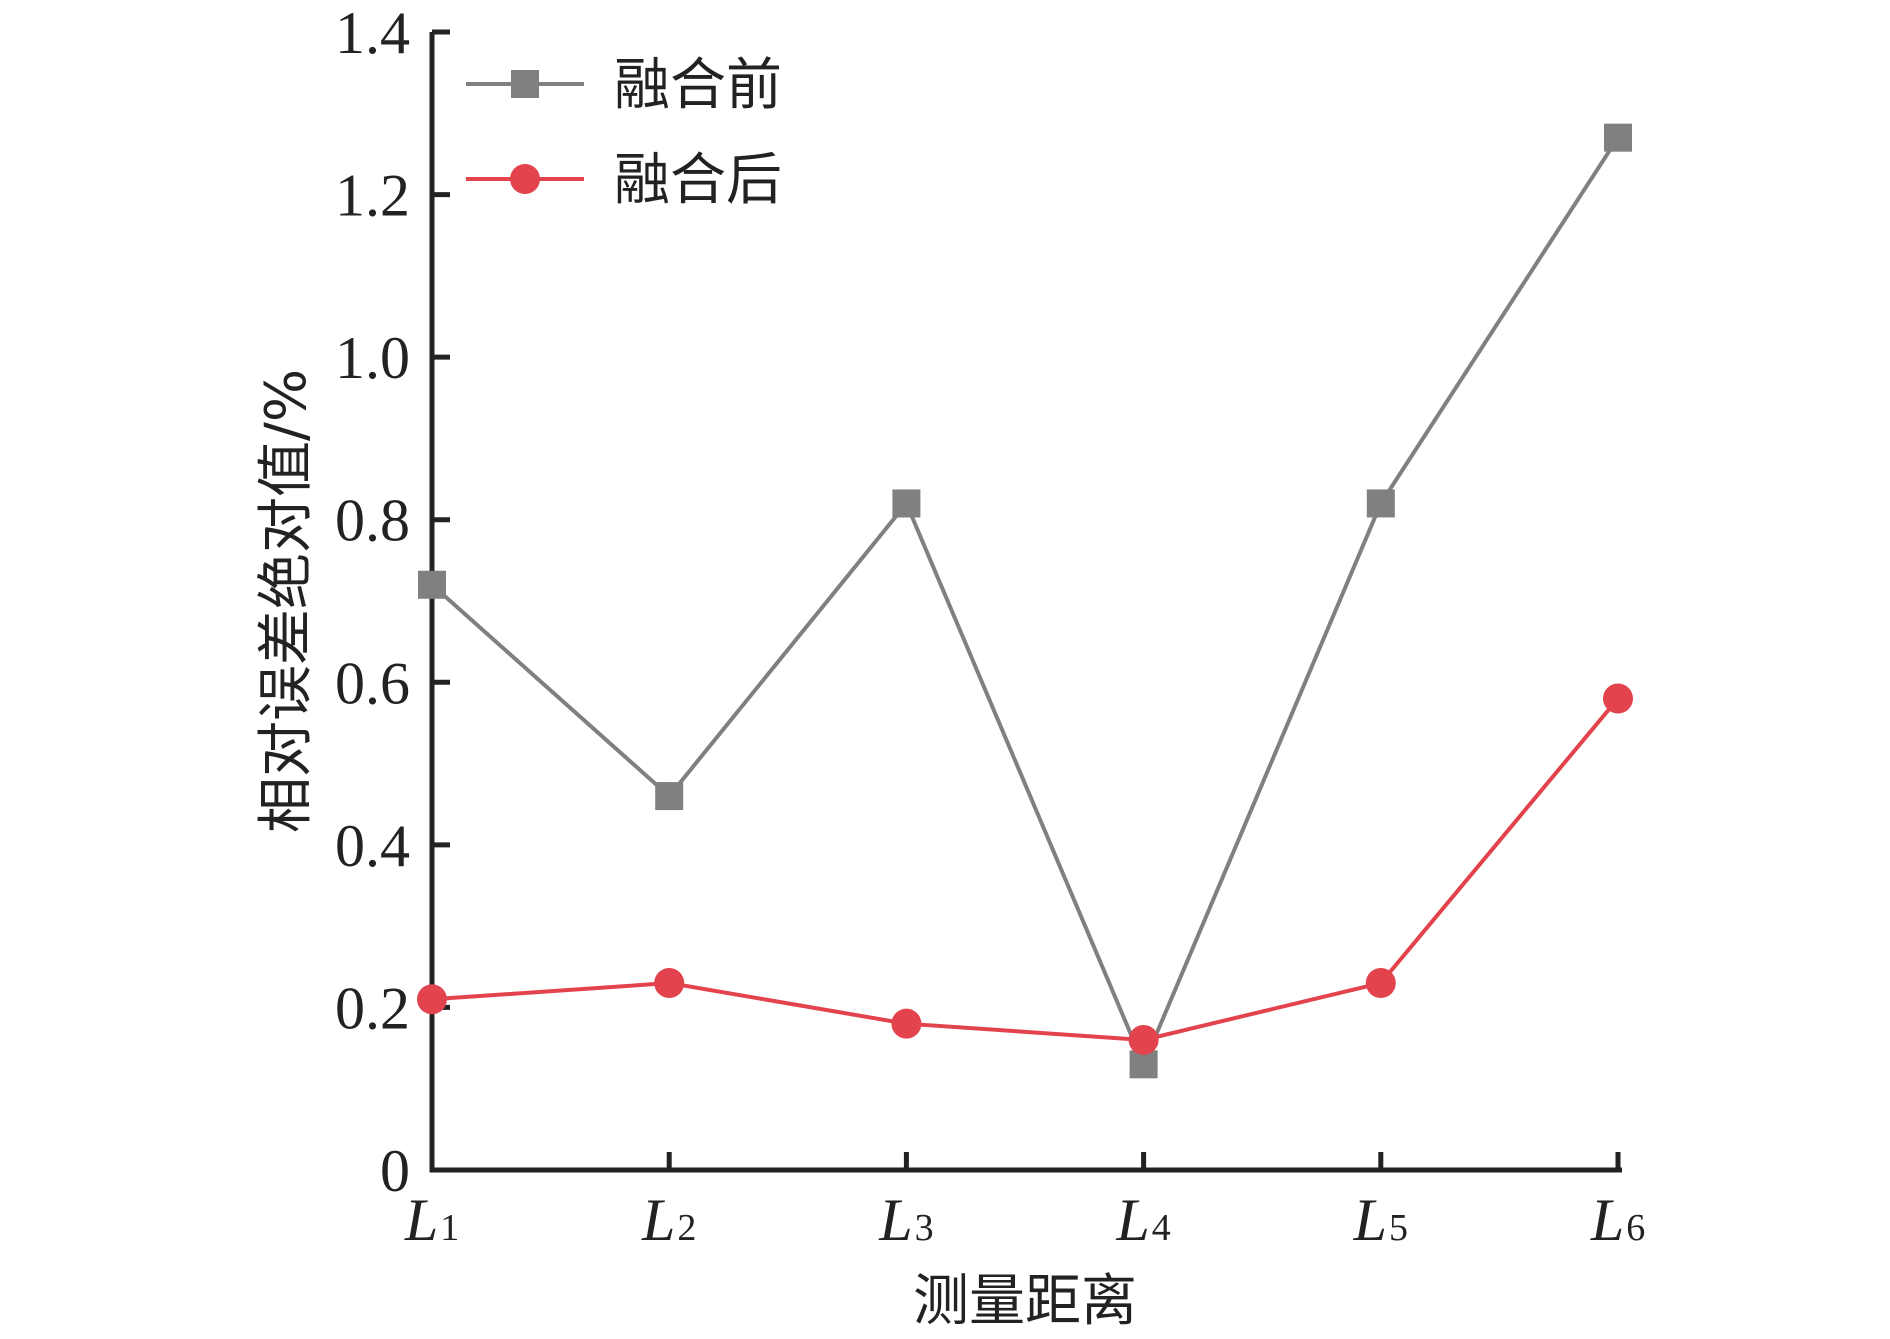 The image size is (1890, 1339). I want to click on legend-marker-square, so click(525, 84).